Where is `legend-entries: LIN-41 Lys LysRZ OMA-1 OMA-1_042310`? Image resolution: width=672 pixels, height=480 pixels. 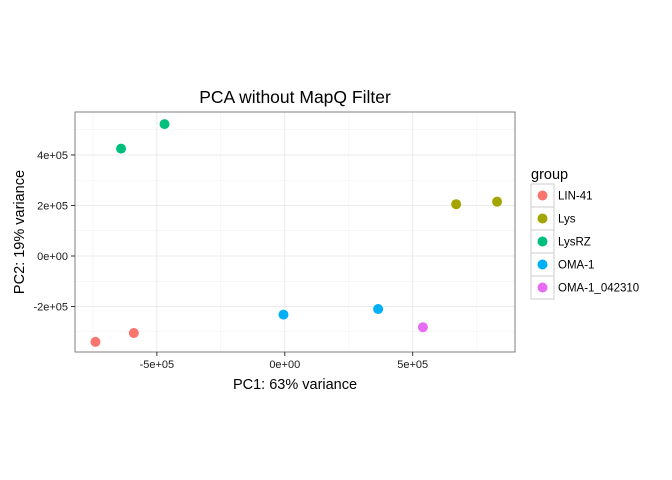
legend-entries: LIN-41 Lys LysRZ OMA-1 OMA-1_042310 is located at coordinates (584, 241).